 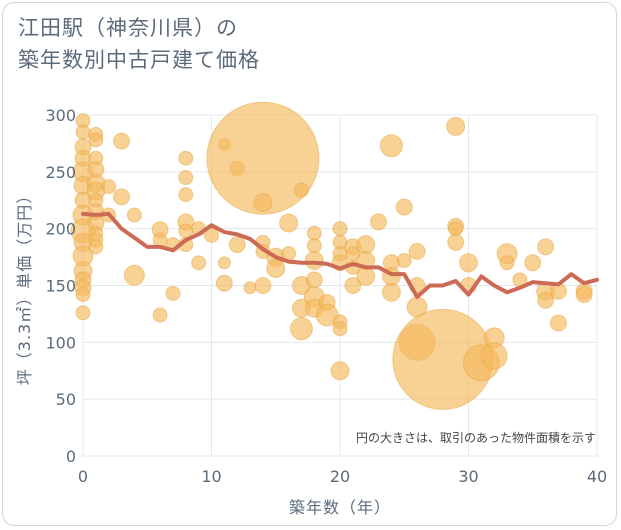 What do you see at coordinates (476, 437) in the screenshot?
I see `bubble-size-note: 円の大きさは、取引のあった物件面積を示す` at bounding box center [476, 437].